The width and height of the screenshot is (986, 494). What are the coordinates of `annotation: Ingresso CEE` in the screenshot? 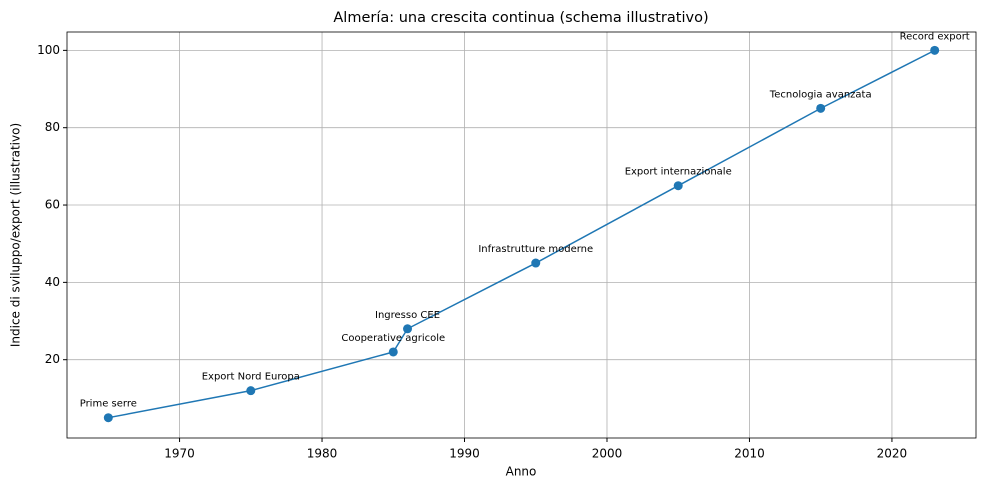 It's located at (407, 315).